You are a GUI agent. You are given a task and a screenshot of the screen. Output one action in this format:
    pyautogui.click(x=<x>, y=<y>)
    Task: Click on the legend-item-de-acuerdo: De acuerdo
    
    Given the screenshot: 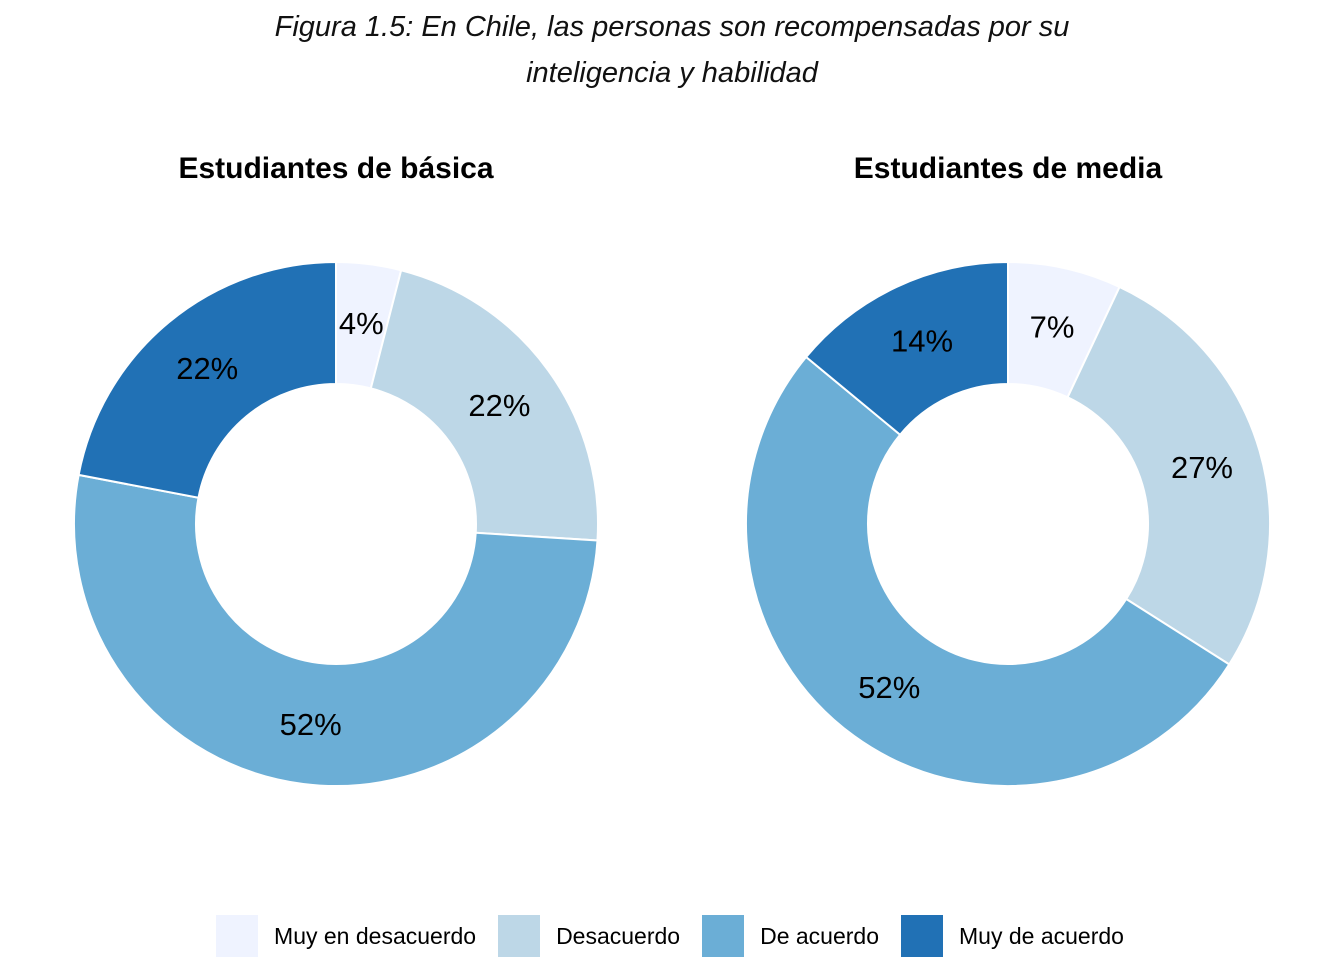 What is the action you would take?
    pyautogui.click(x=792, y=936)
    